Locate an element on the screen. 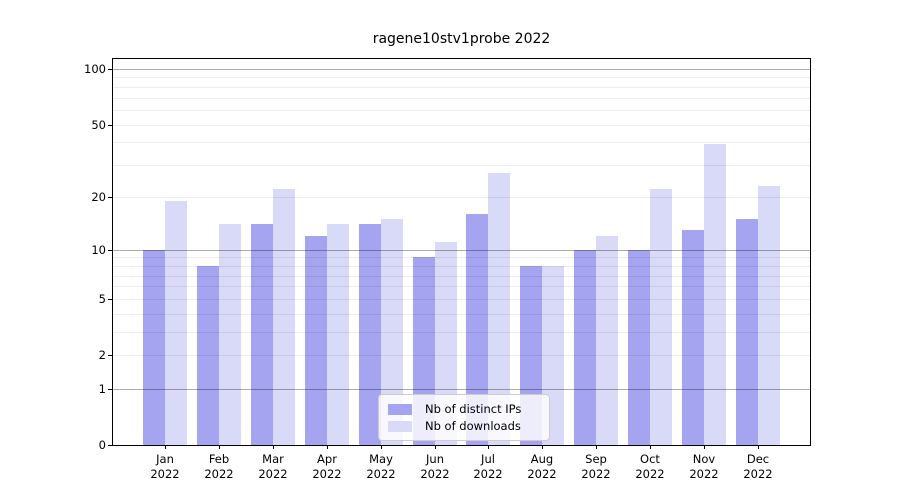  bar-distinct-ips-dec is located at coordinates (747, 332).